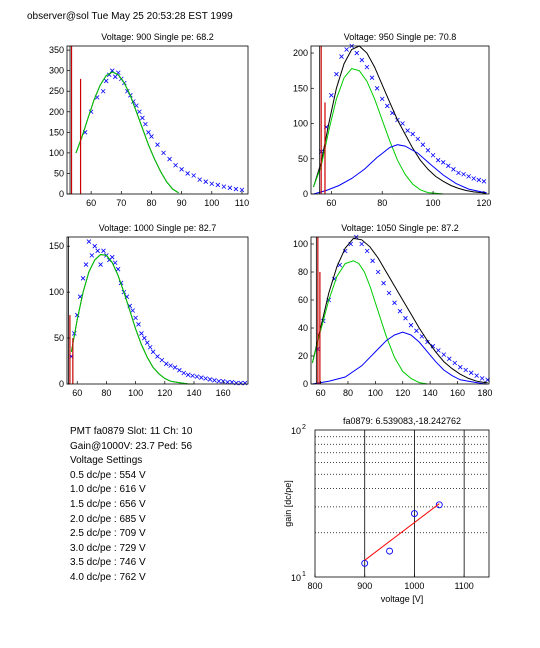 This screenshot has width=540, height=648. I want to click on setting-6: 3.5 dc/pe : 746 V, so click(108, 563).